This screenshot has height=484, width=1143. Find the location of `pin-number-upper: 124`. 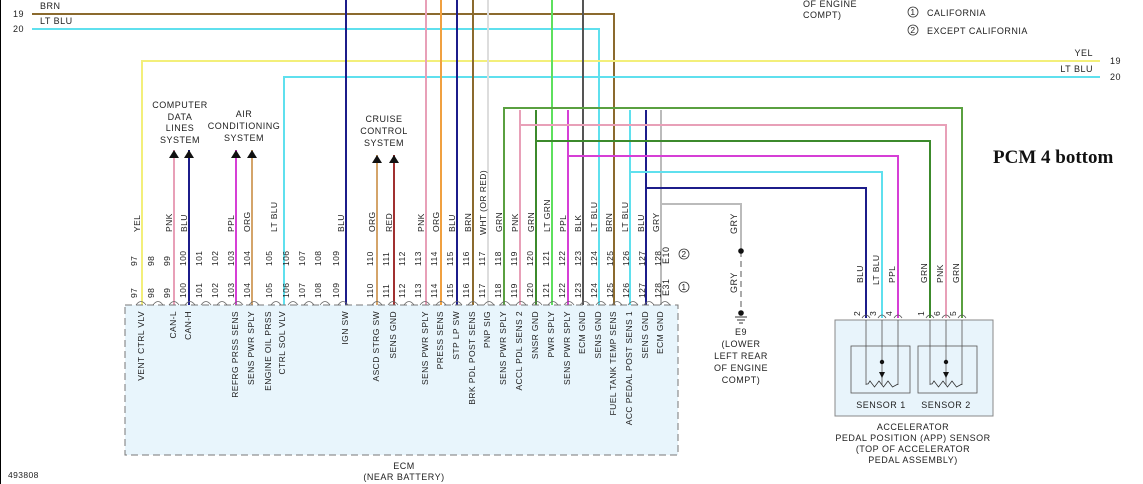

pin-number-upper: 124 is located at coordinates (594, 258).